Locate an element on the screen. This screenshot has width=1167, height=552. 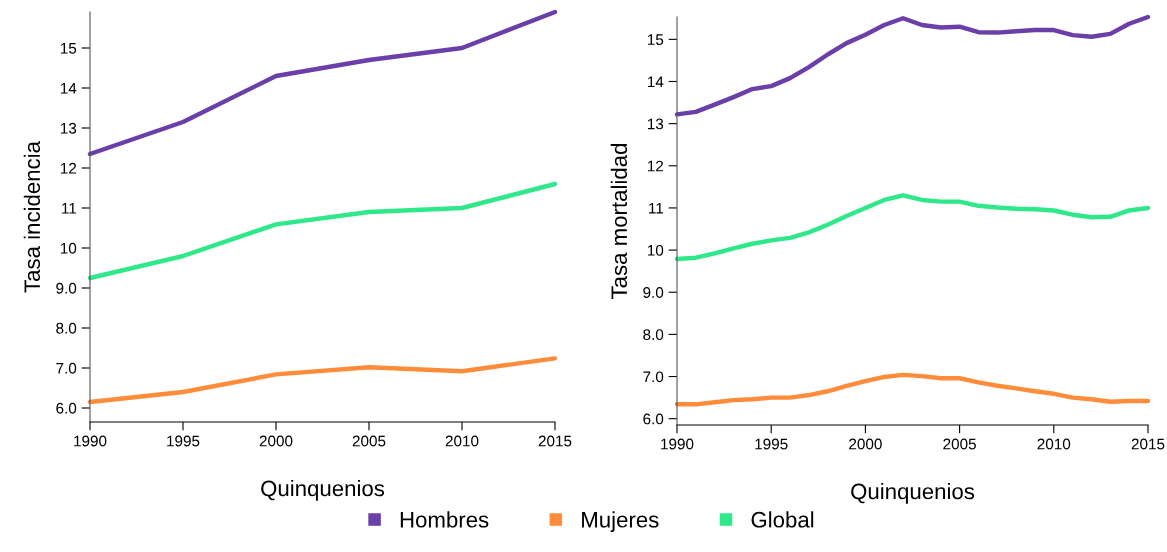
legend-label: Mujeres is located at coordinates (620, 521).